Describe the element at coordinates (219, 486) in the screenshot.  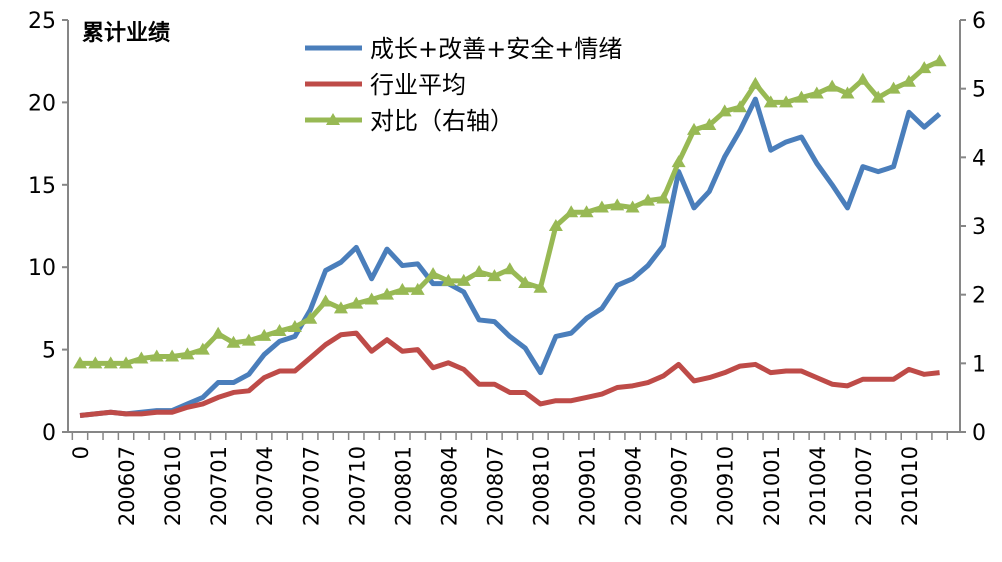
I see `x-tick-label: 200701` at that location.